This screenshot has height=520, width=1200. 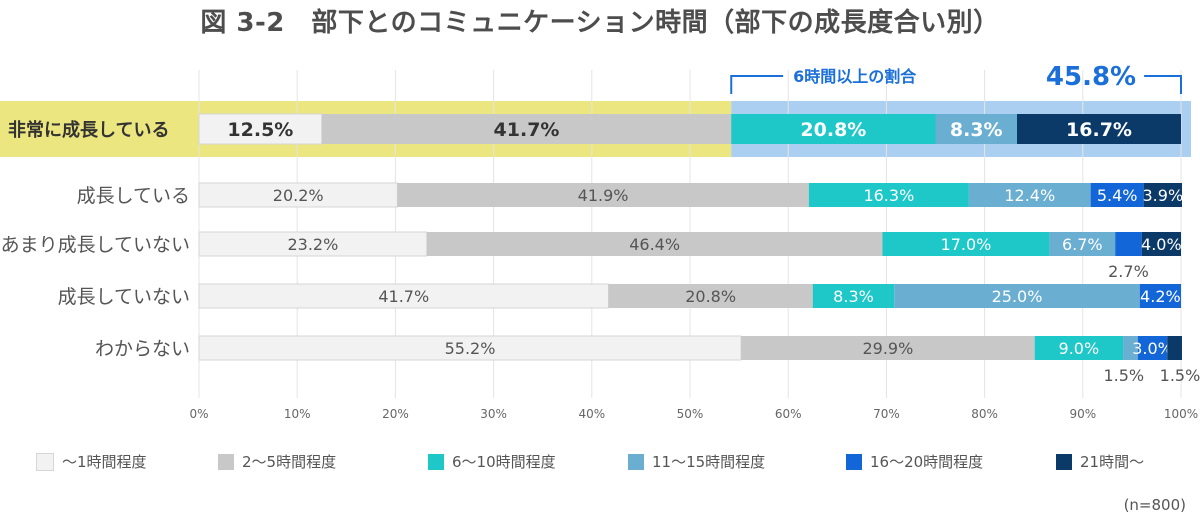 I want to click on data-label: 2.7%, so click(x=1128, y=271).